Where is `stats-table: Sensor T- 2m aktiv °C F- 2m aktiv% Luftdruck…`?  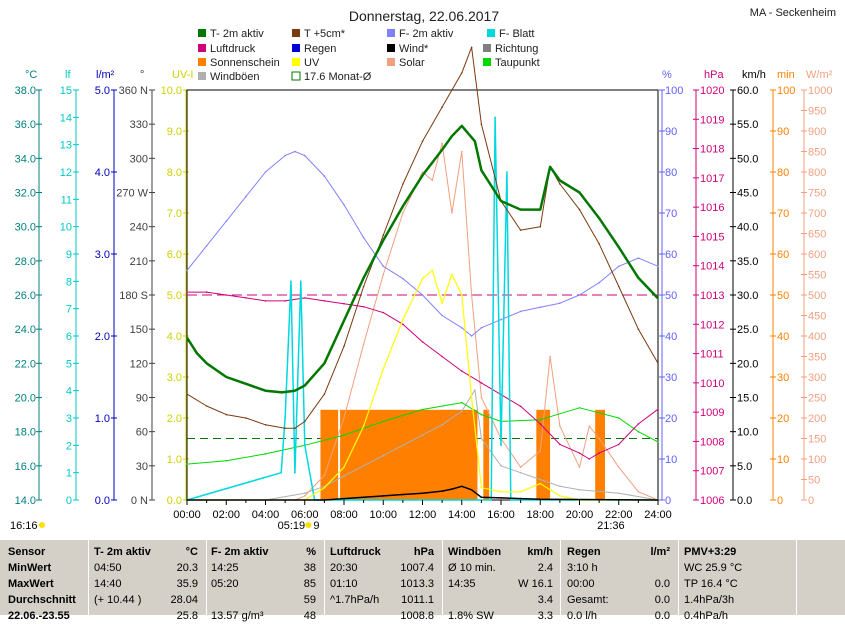 stats-table: Sensor T- 2m aktiv °C F- 2m aktiv% Luftdruck… is located at coordinates (422, 581).